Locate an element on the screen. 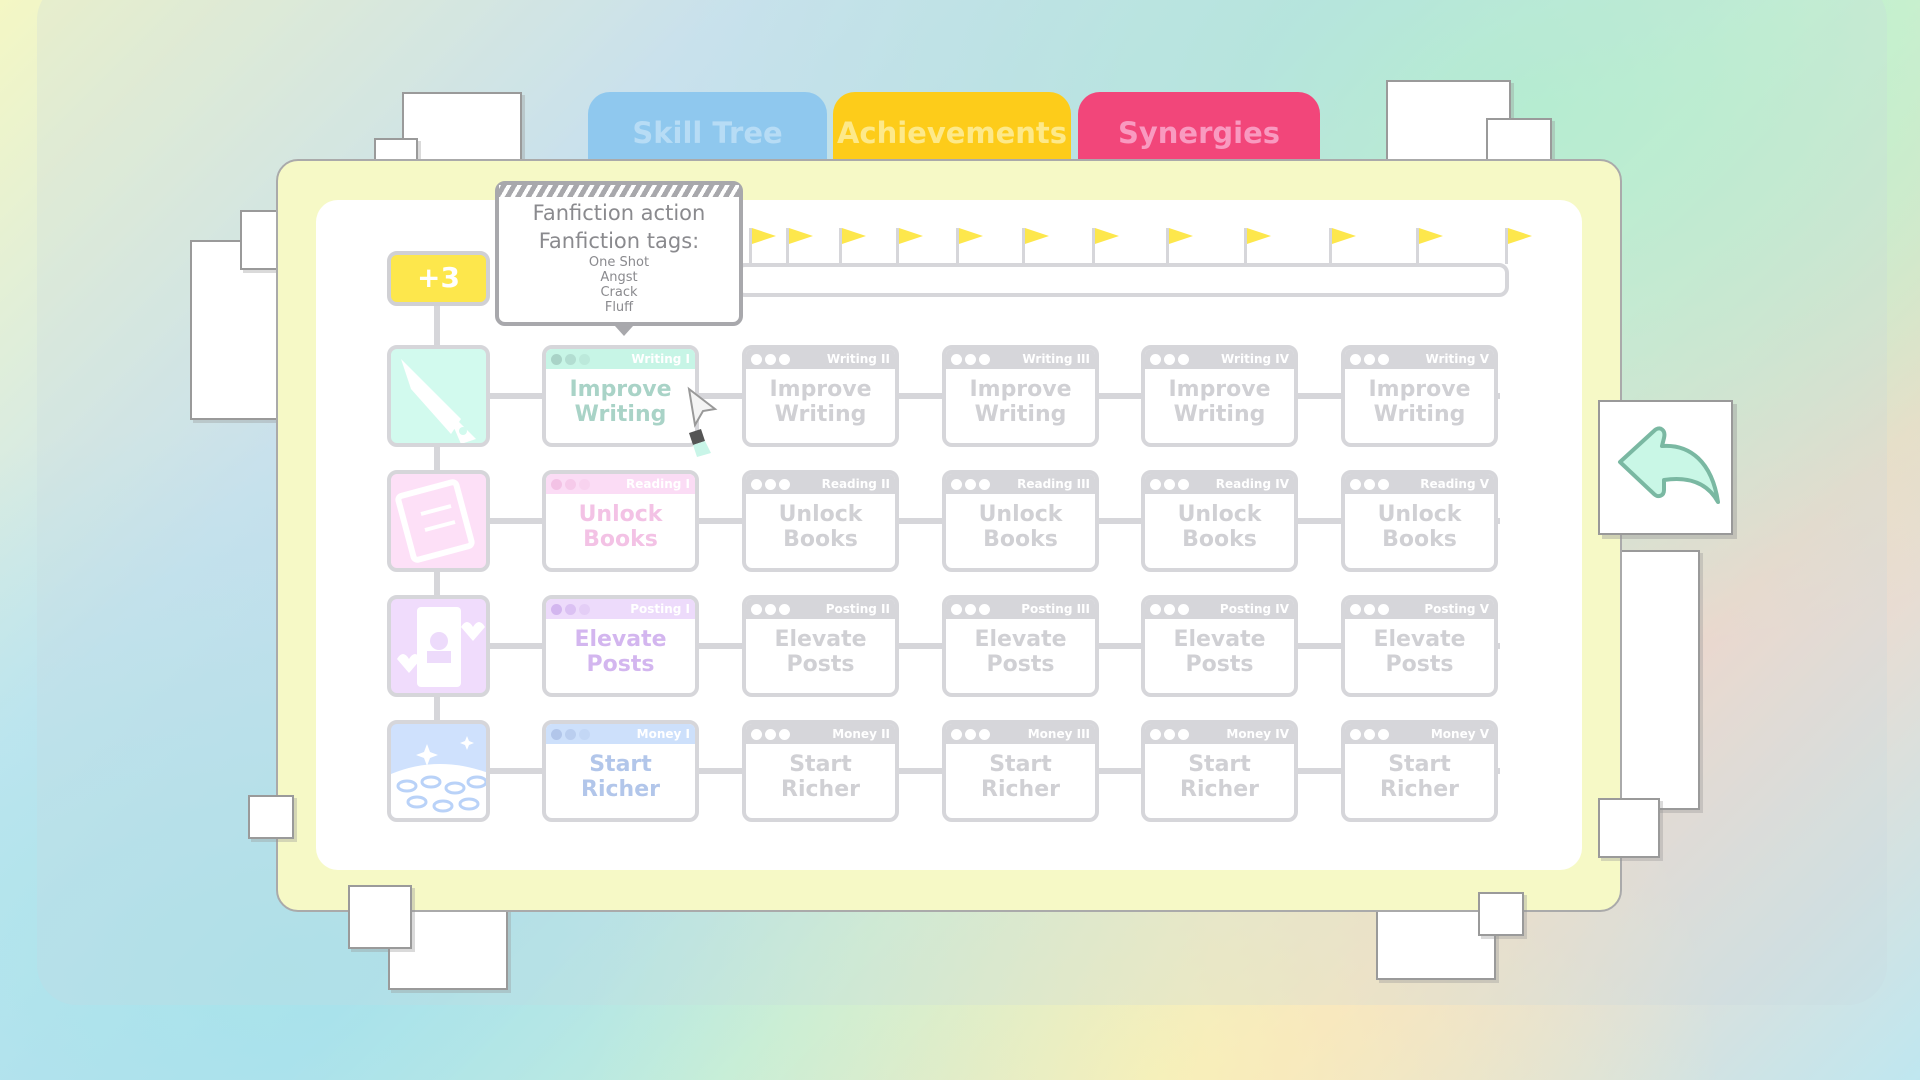  card-header: Writing I is located at coordinates (620, 359).